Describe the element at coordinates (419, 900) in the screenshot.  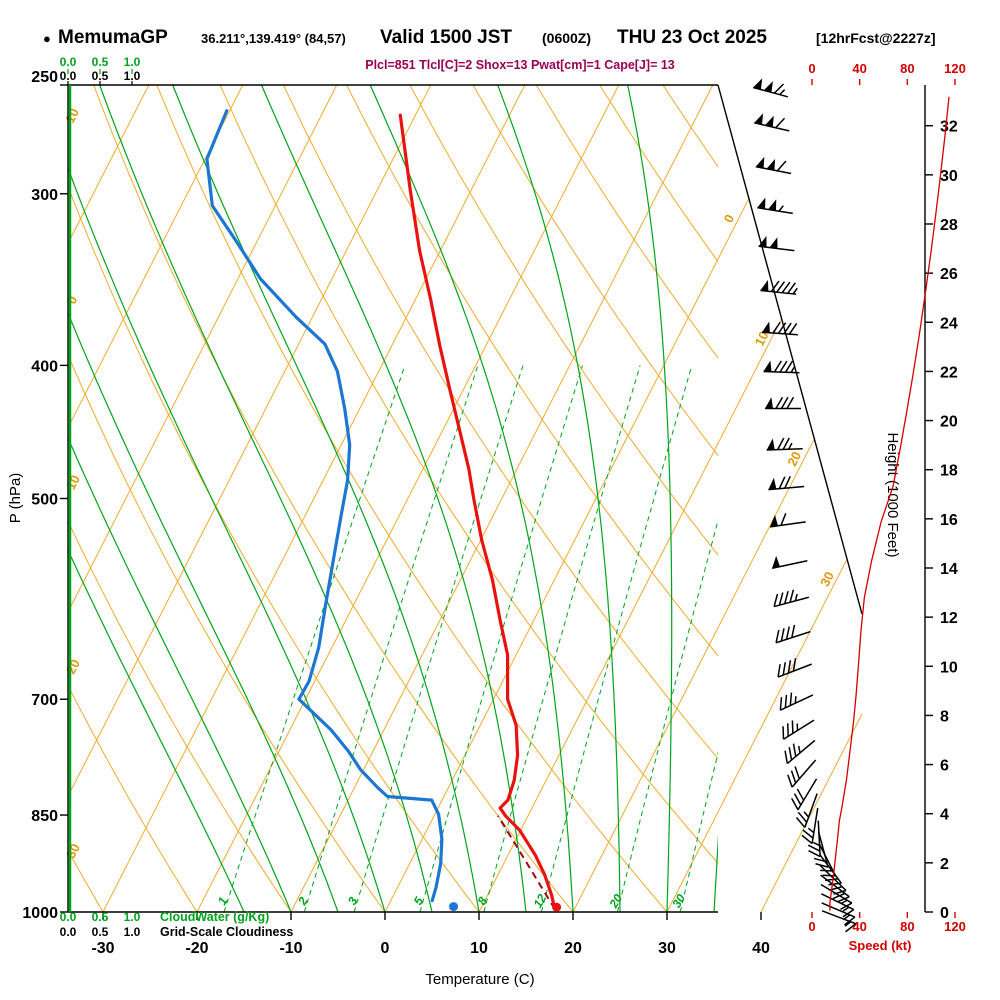
I see `svg-text: 5` at that location.